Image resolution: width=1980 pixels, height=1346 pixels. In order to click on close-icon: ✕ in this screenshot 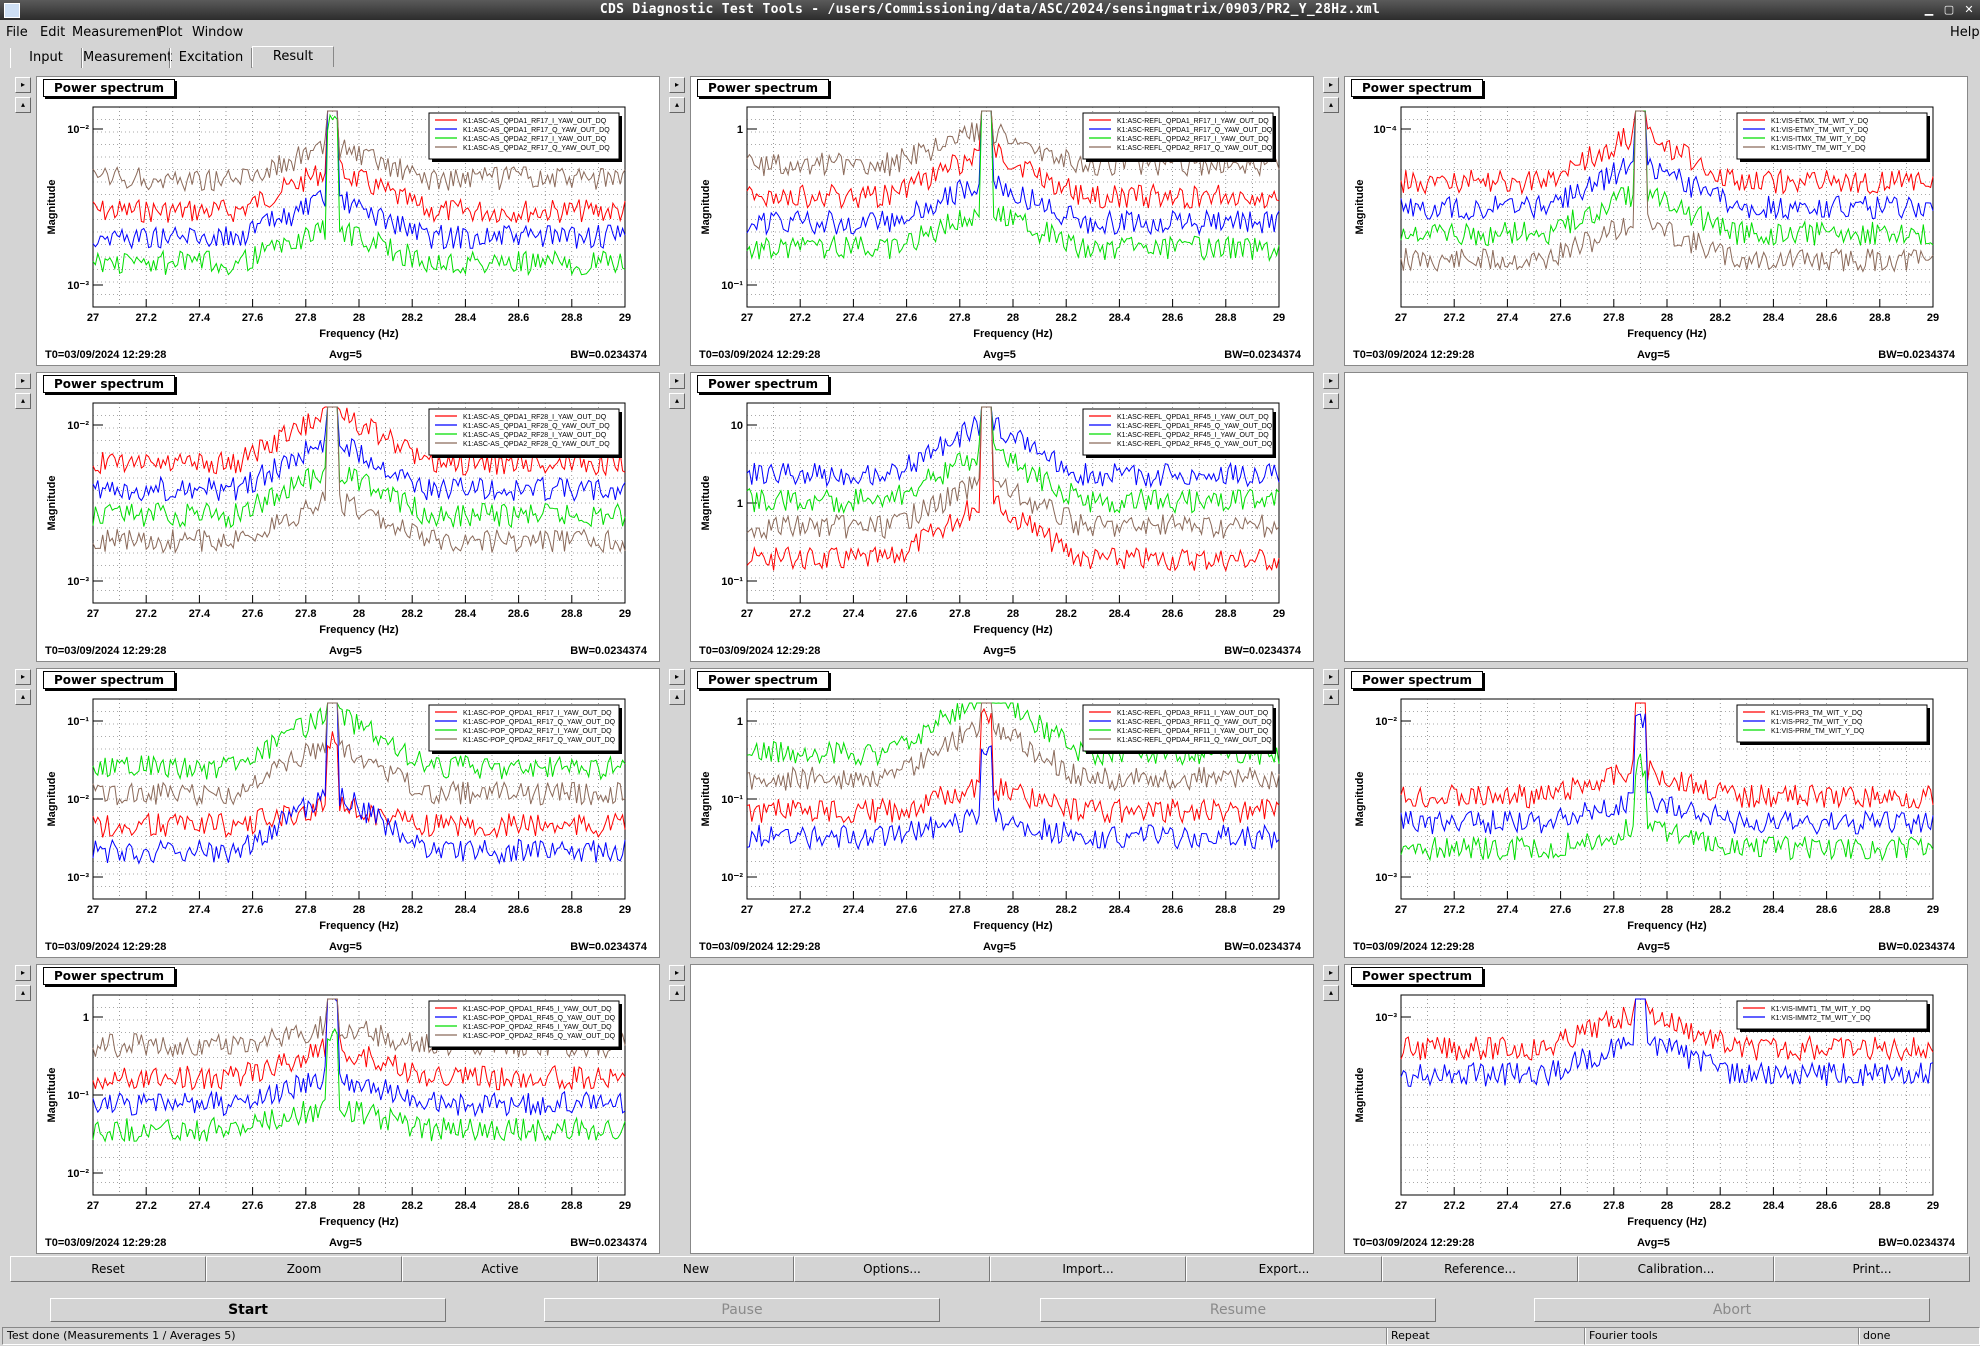, I will do `click(1969, 9)`.